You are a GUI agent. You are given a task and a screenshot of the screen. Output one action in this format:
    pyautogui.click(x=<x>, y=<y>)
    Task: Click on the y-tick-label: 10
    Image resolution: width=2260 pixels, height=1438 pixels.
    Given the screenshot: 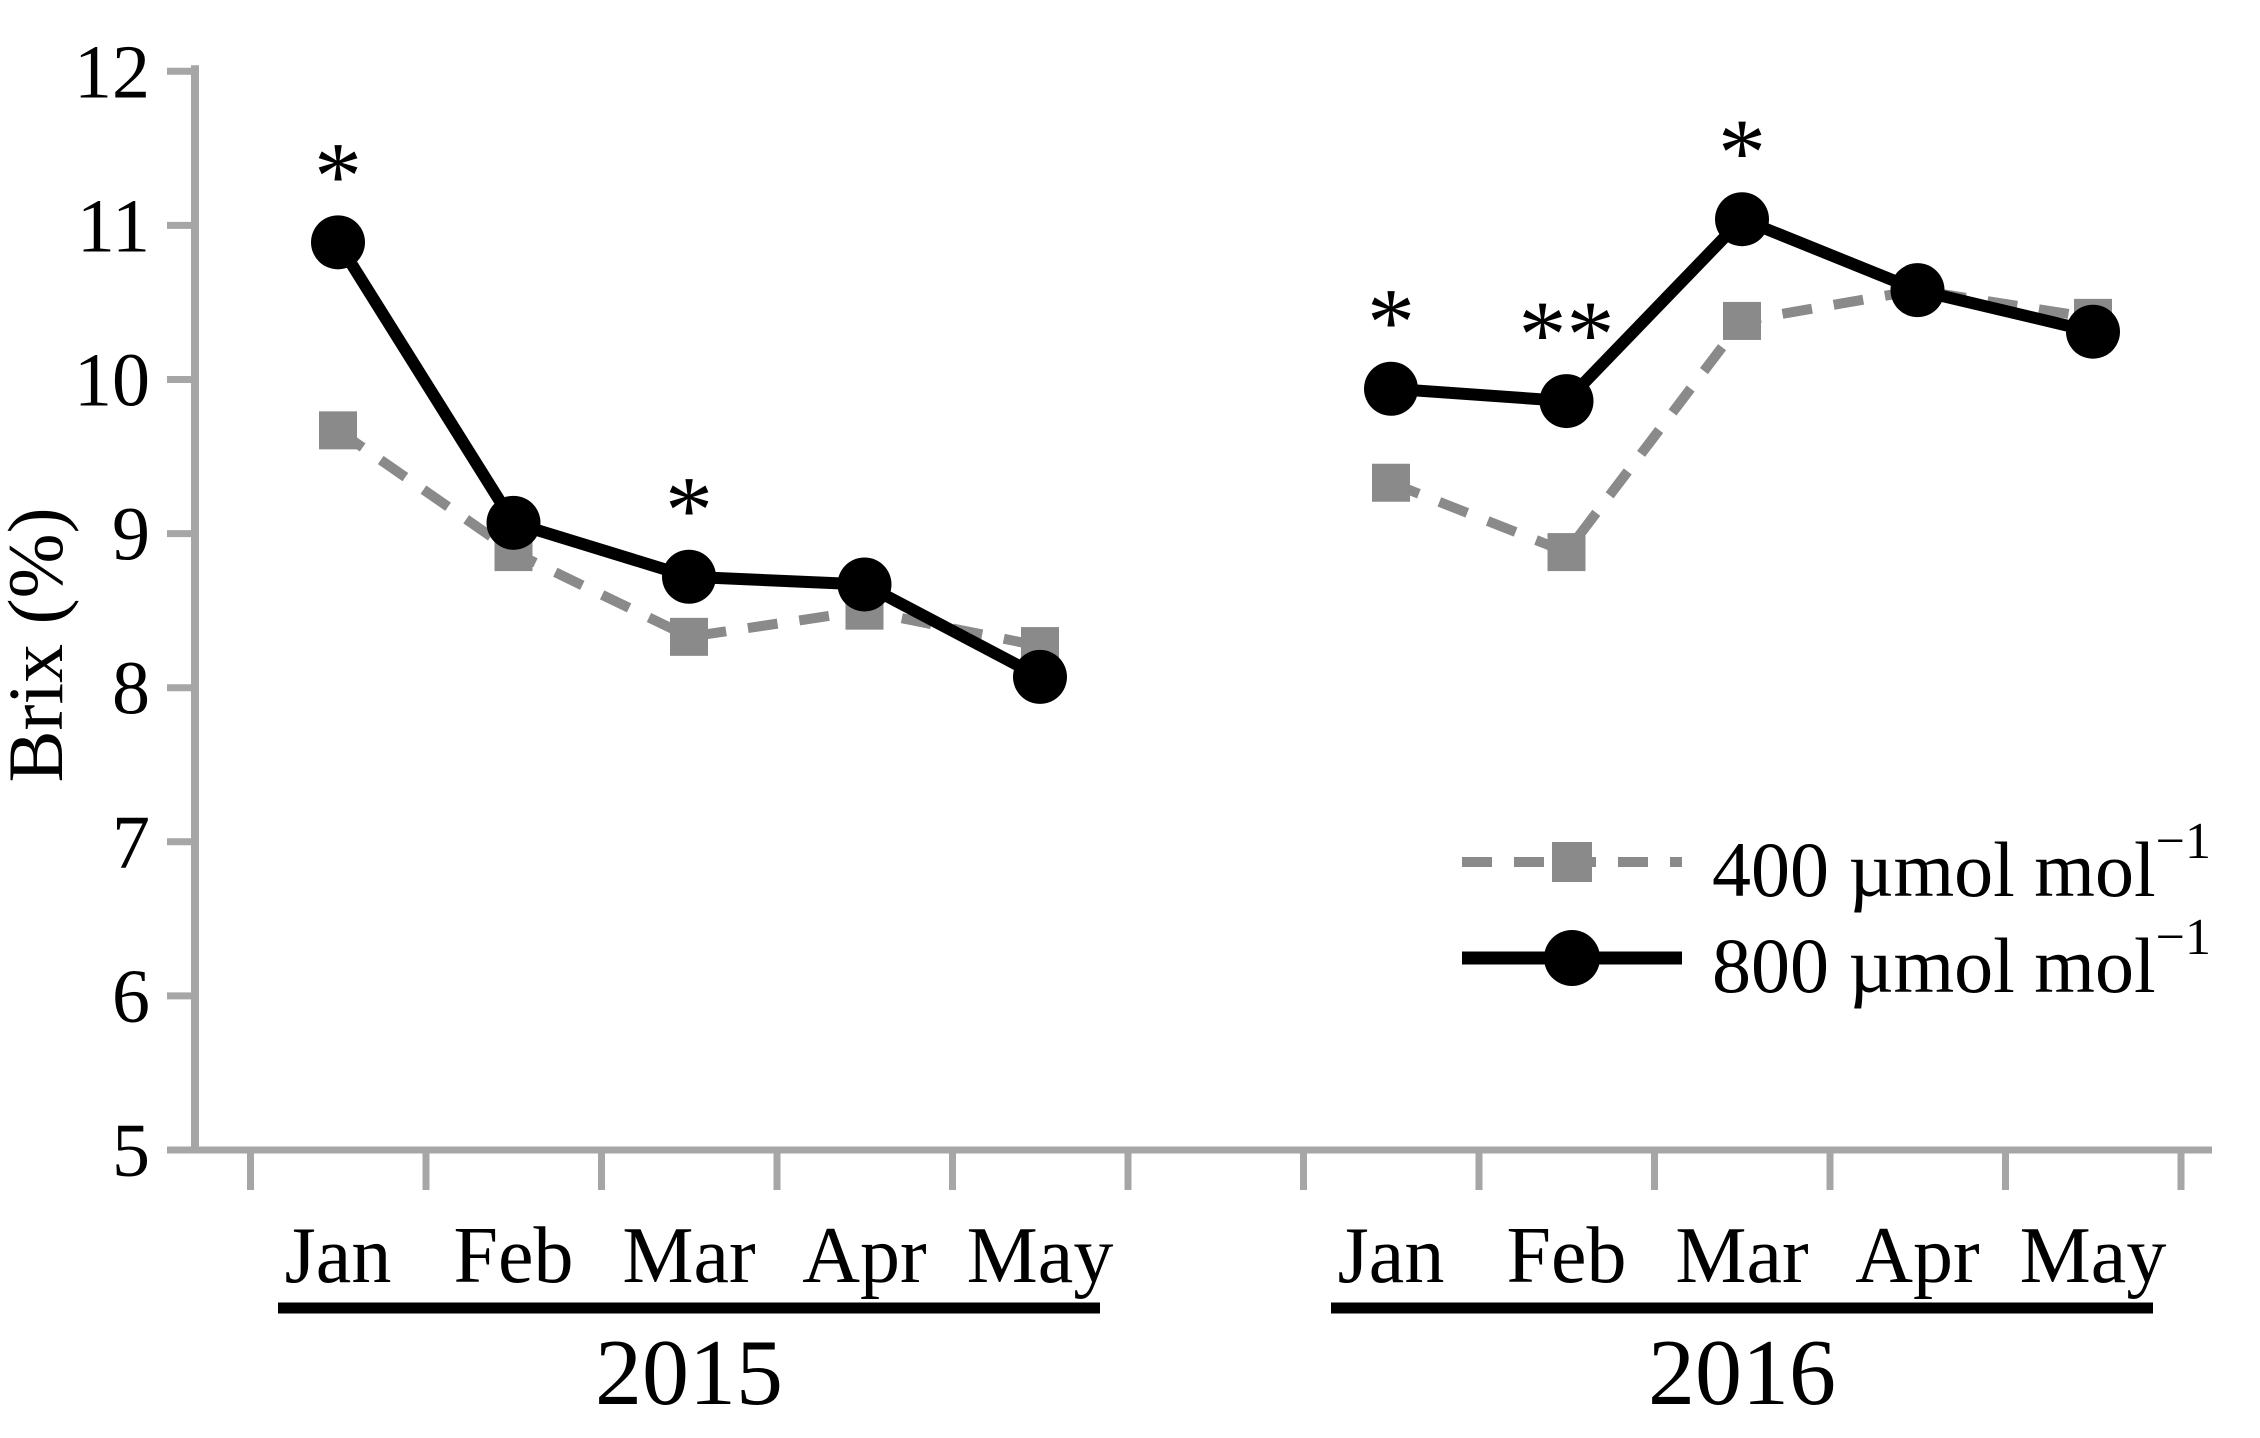 What is the action you would take?
    pyautogui.click(x=112, y=381)
    